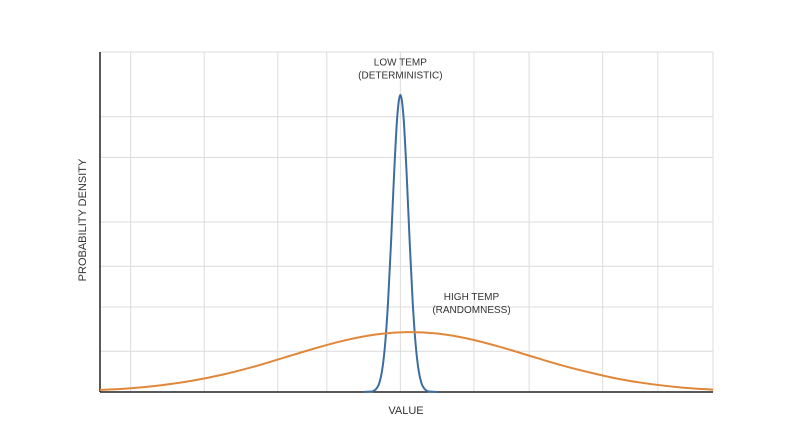  Describe the element at coordinates (400, 75) in the screenshot. I see `annotation: (DETERMINISTIC)` at that location.